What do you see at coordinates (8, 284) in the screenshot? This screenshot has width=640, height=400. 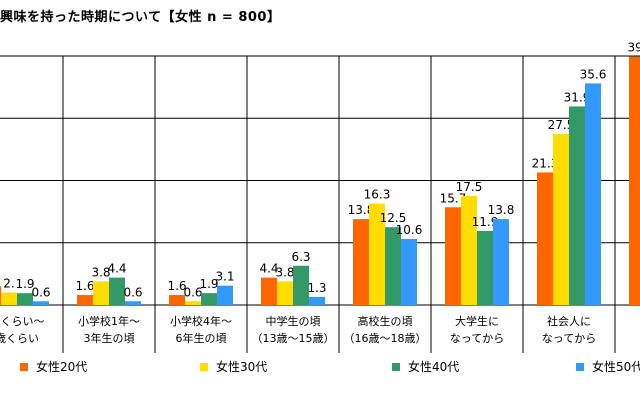 I see `data-label: 2.` at bounding box center [8, 284].